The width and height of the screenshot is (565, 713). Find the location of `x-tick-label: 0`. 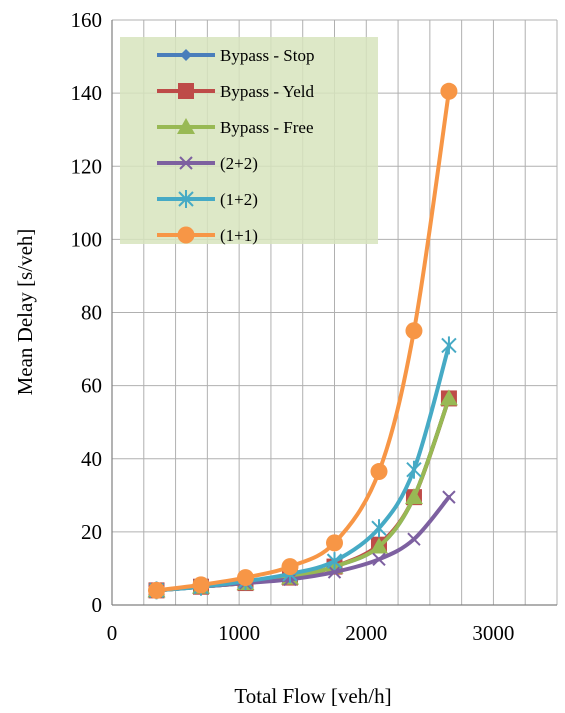

x-tick-label: 0 is located at coordinates (112, 633).